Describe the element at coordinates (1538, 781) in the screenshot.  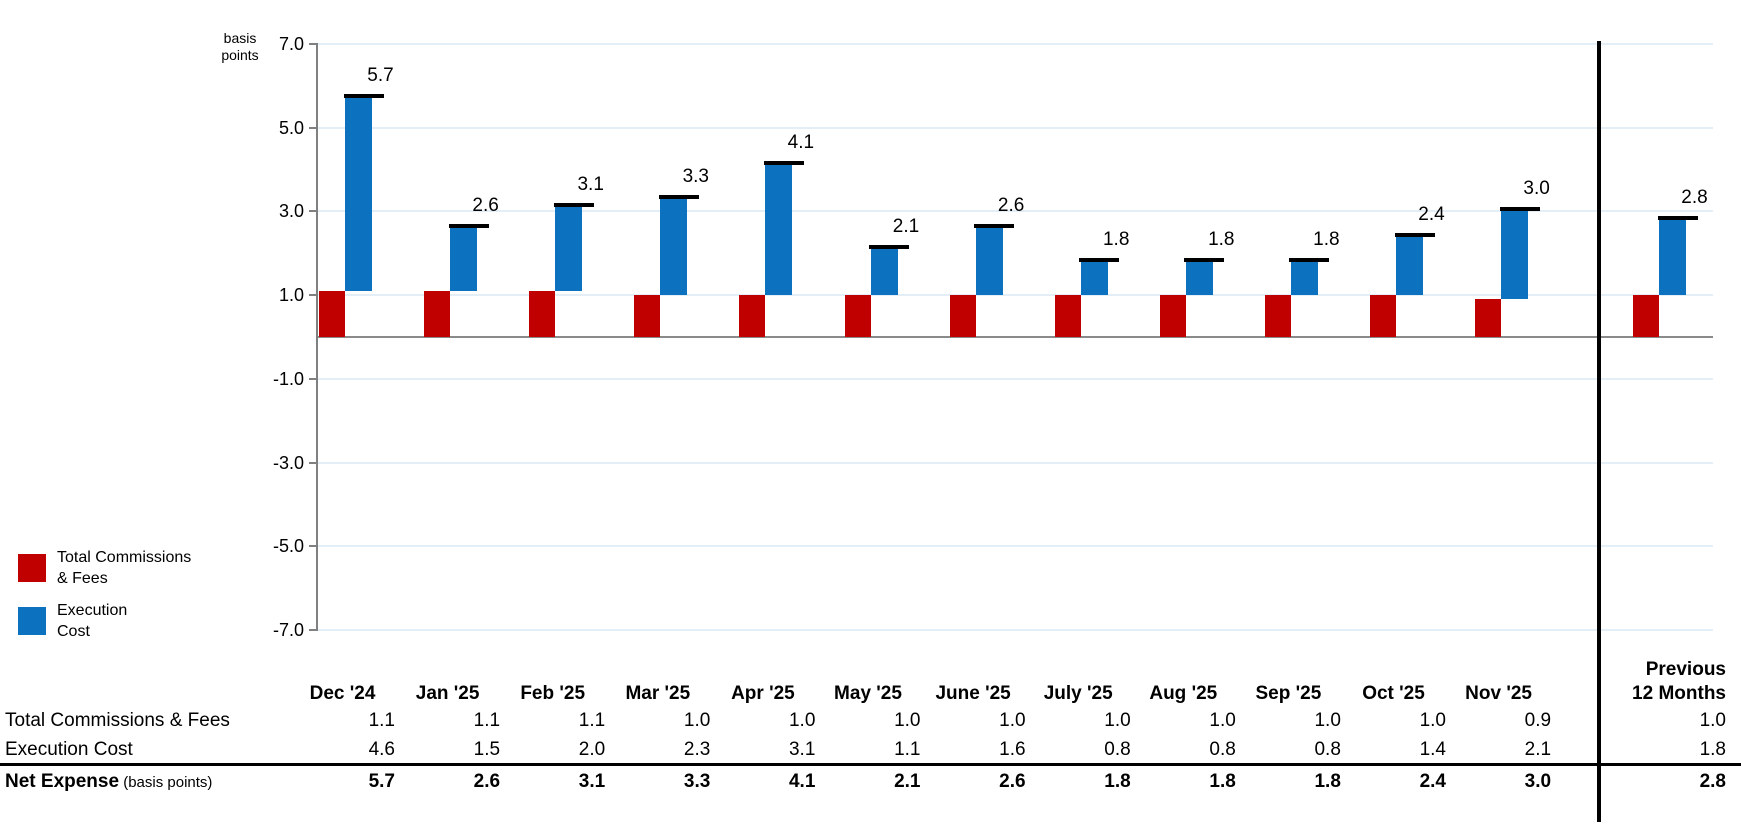
I see `table-cell-value: 3.0` at that location.